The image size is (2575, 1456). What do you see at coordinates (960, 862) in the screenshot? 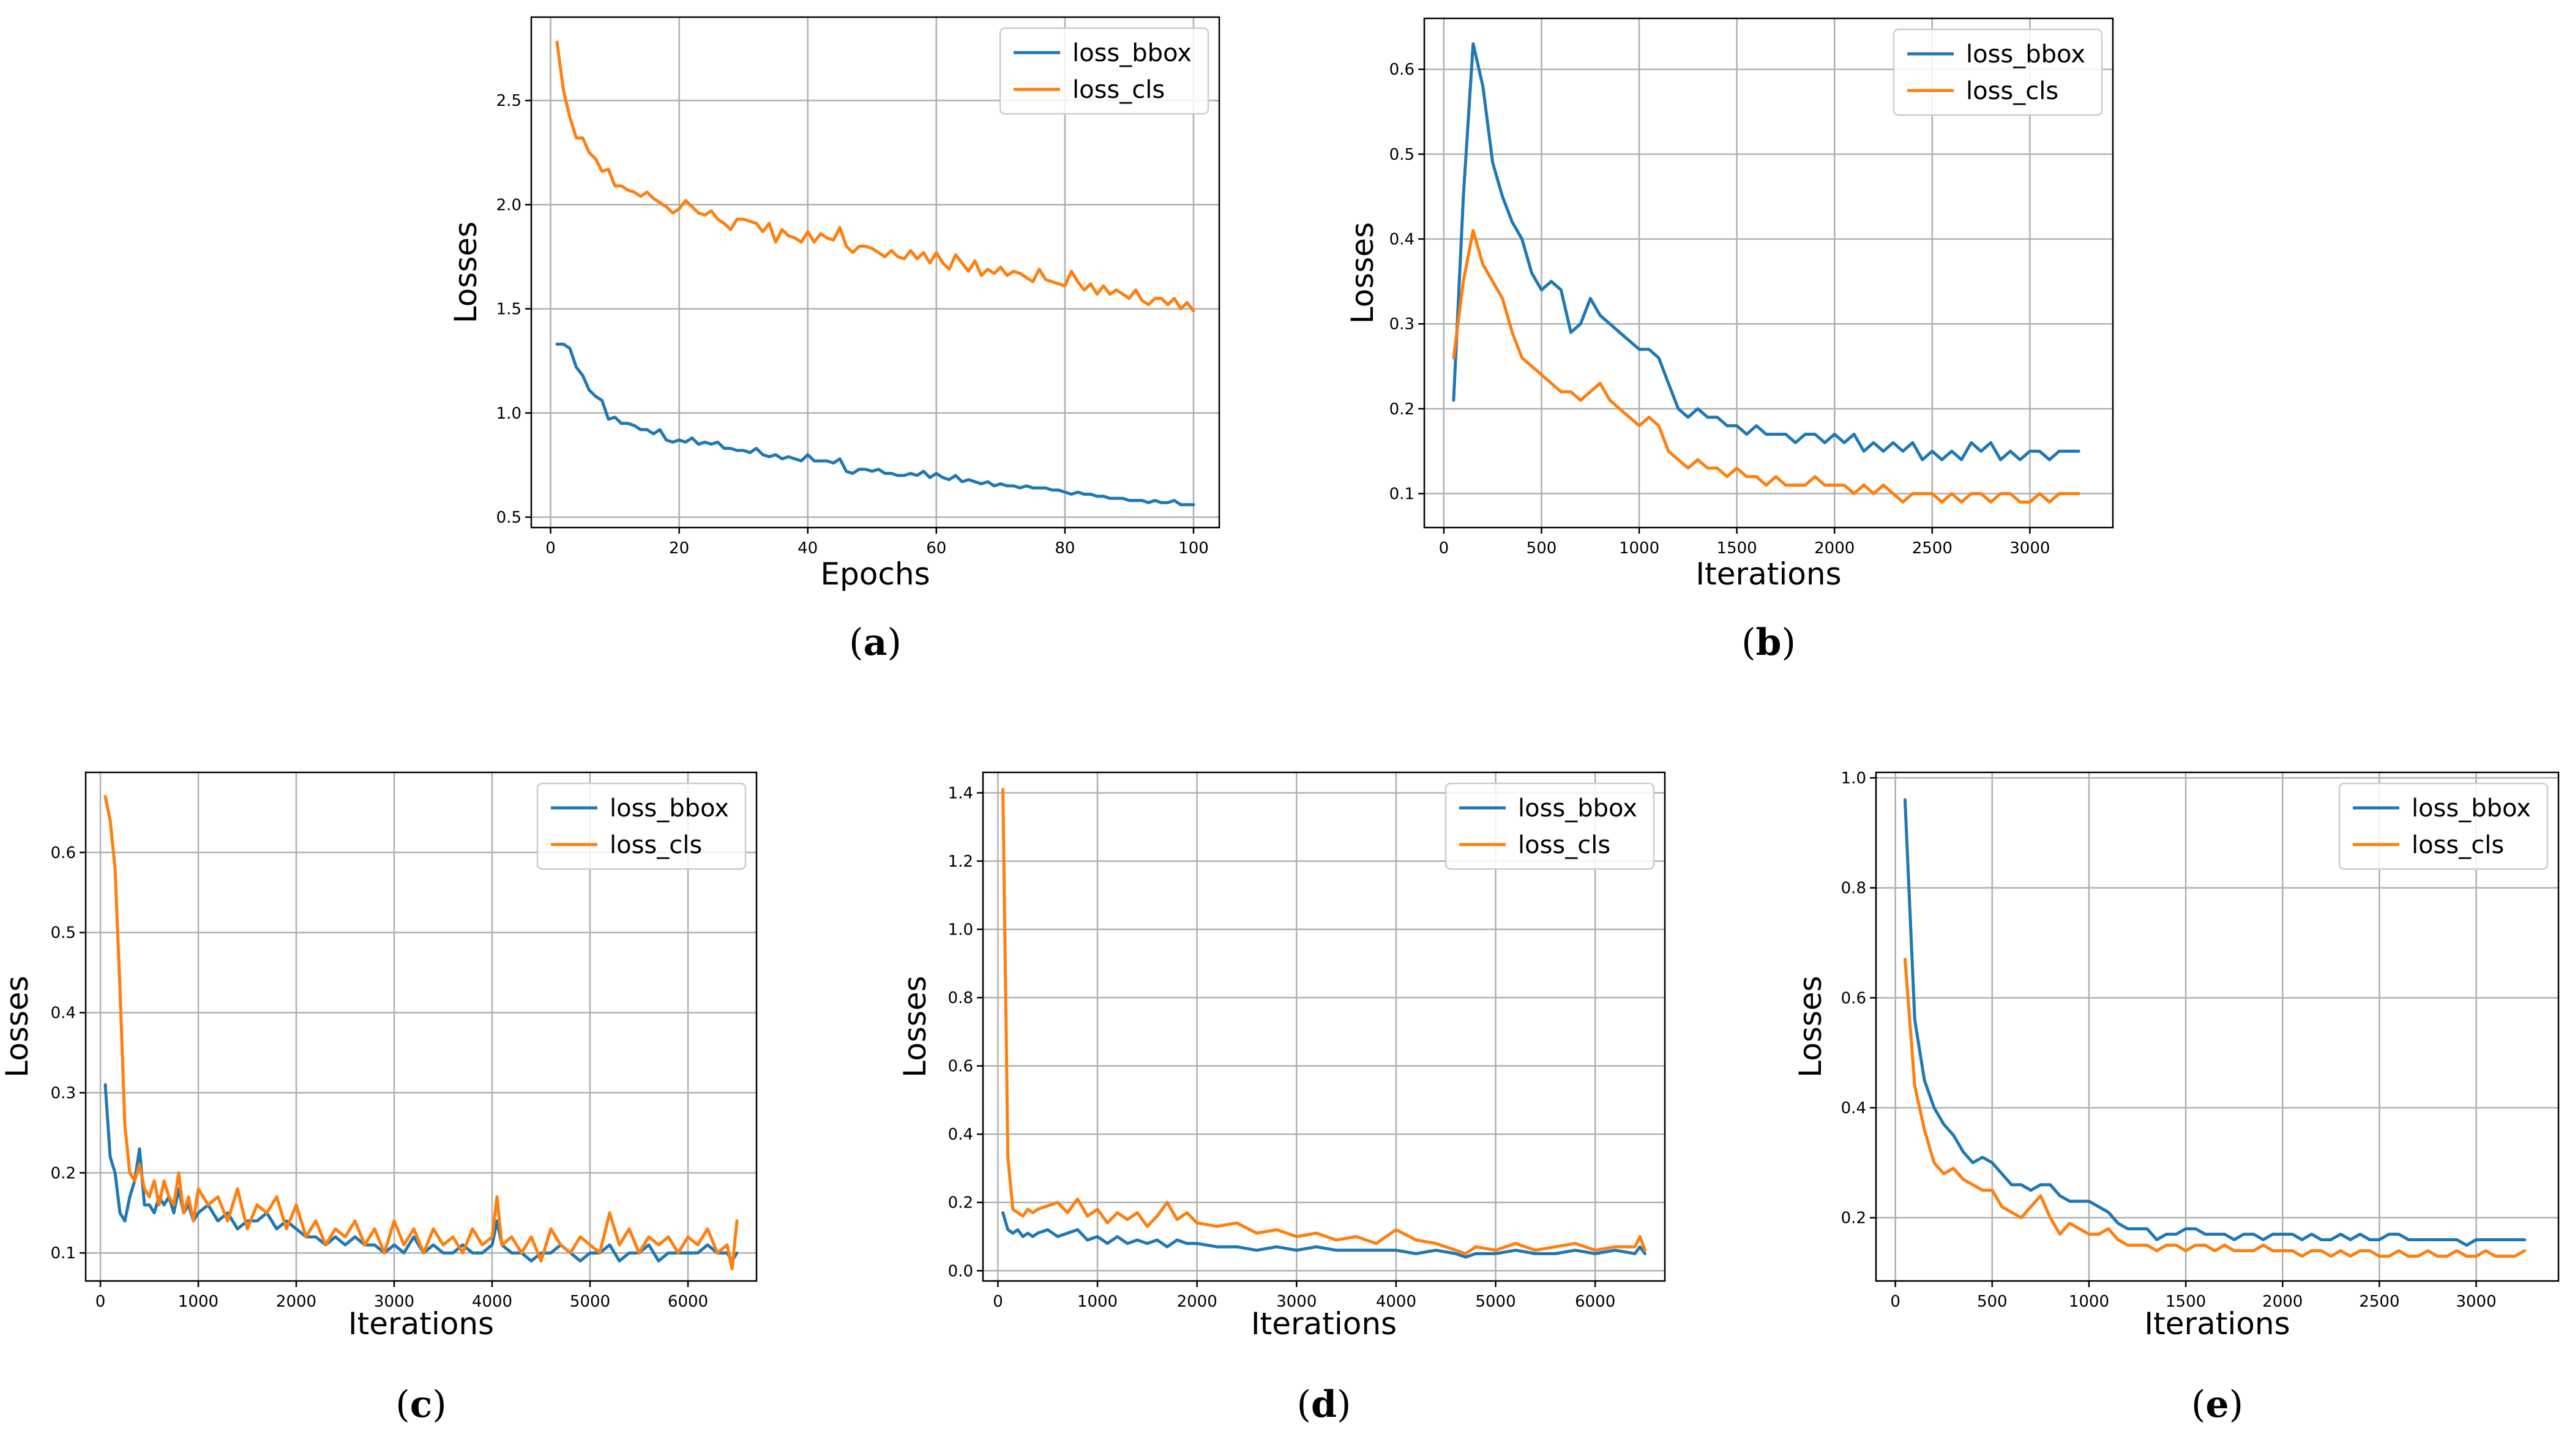
I see `y-tick-label: 1.2` at bounding box center [960, 862].